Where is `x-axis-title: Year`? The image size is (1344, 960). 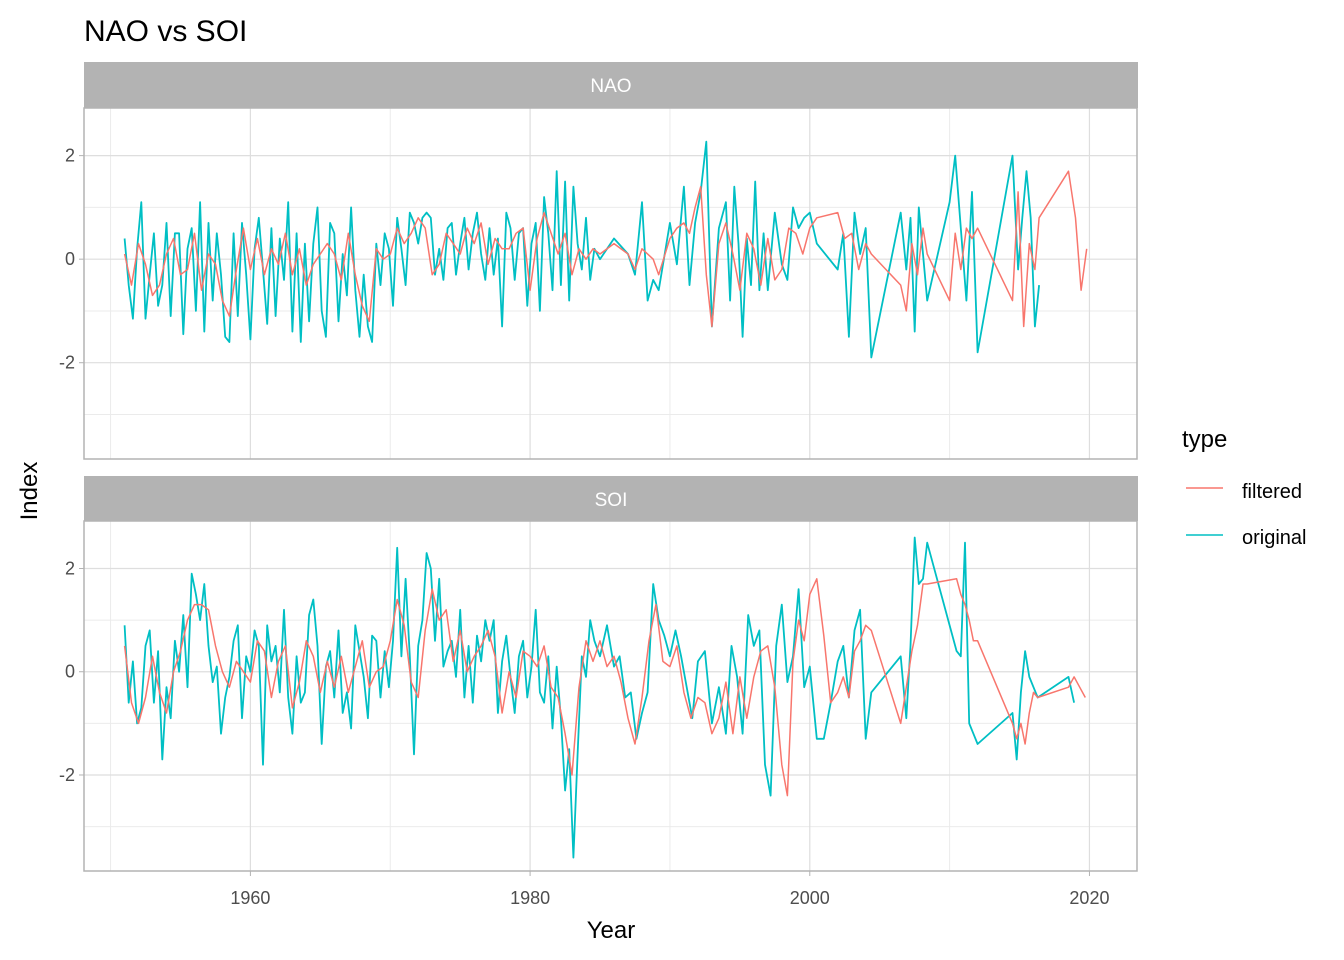 x-axis-title: Year is located at coordinates (611, 930).